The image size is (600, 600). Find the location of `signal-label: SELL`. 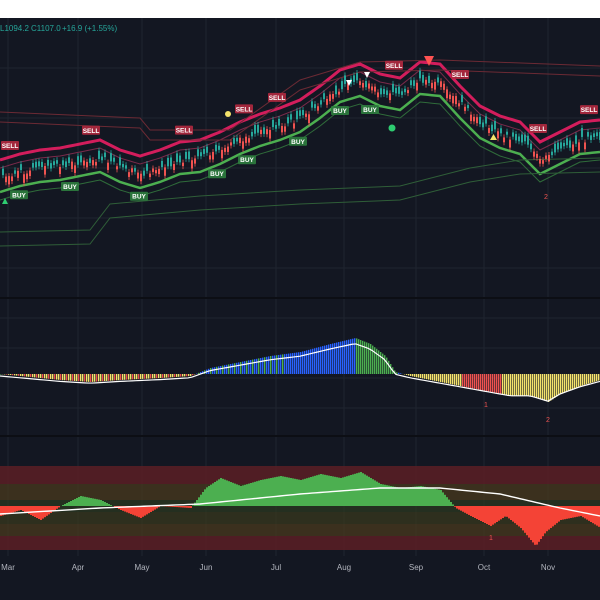

signal-label: SELL is located at coordinates (394, 66).